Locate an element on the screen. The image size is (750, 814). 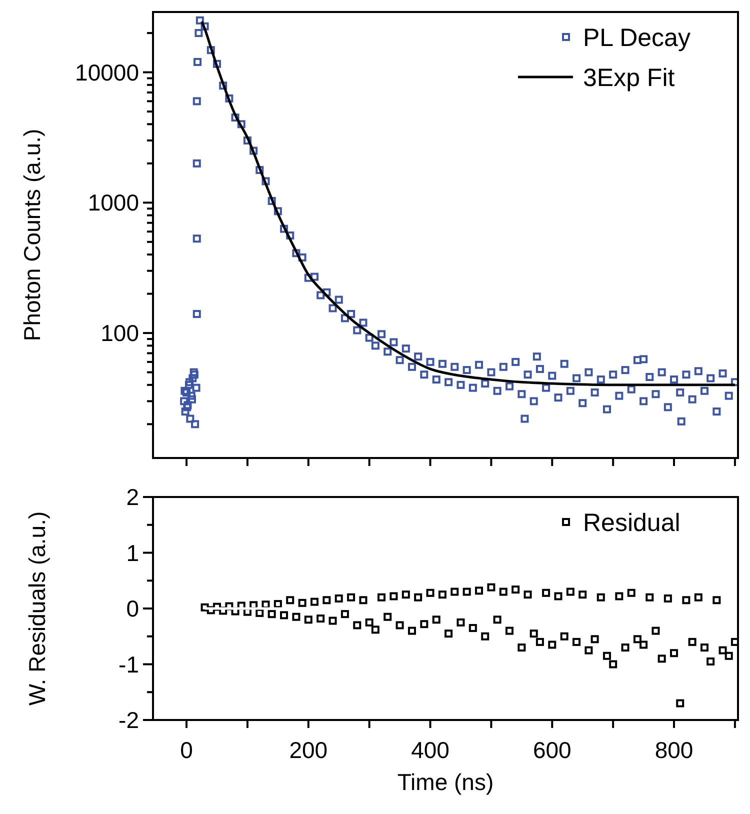
y-axis-title: Photon Counts (a.u.) is located at coordinates (32, 235).